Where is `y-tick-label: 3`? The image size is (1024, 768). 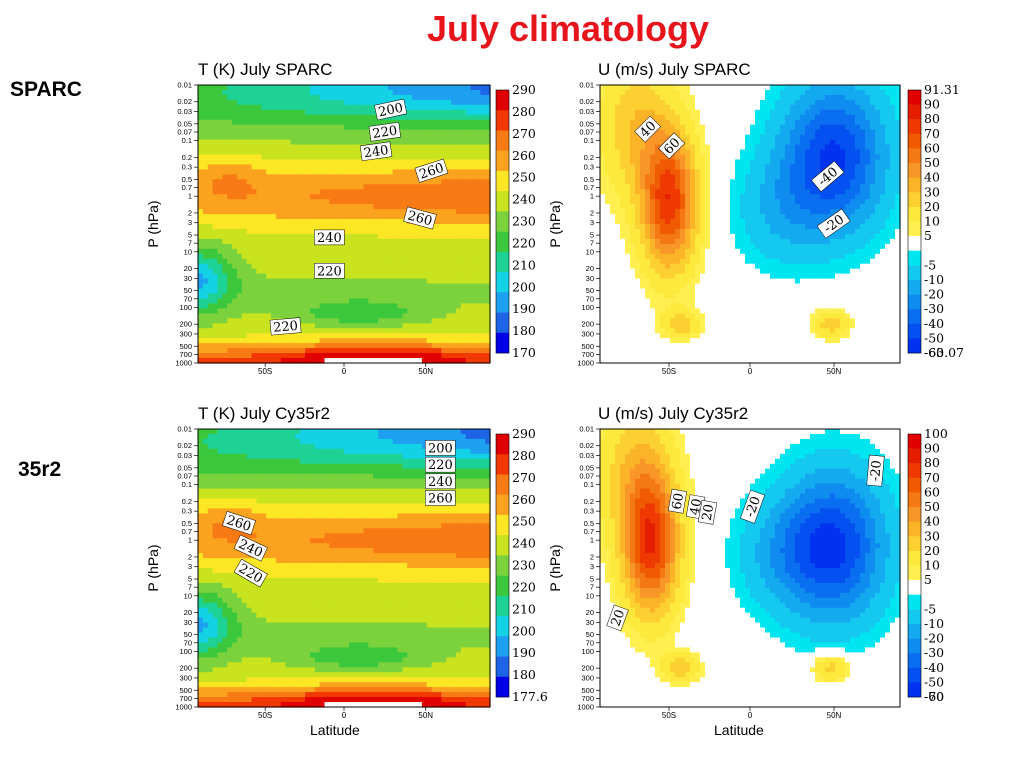 y-tick-label: 3 is located at coordinates (592, 222).